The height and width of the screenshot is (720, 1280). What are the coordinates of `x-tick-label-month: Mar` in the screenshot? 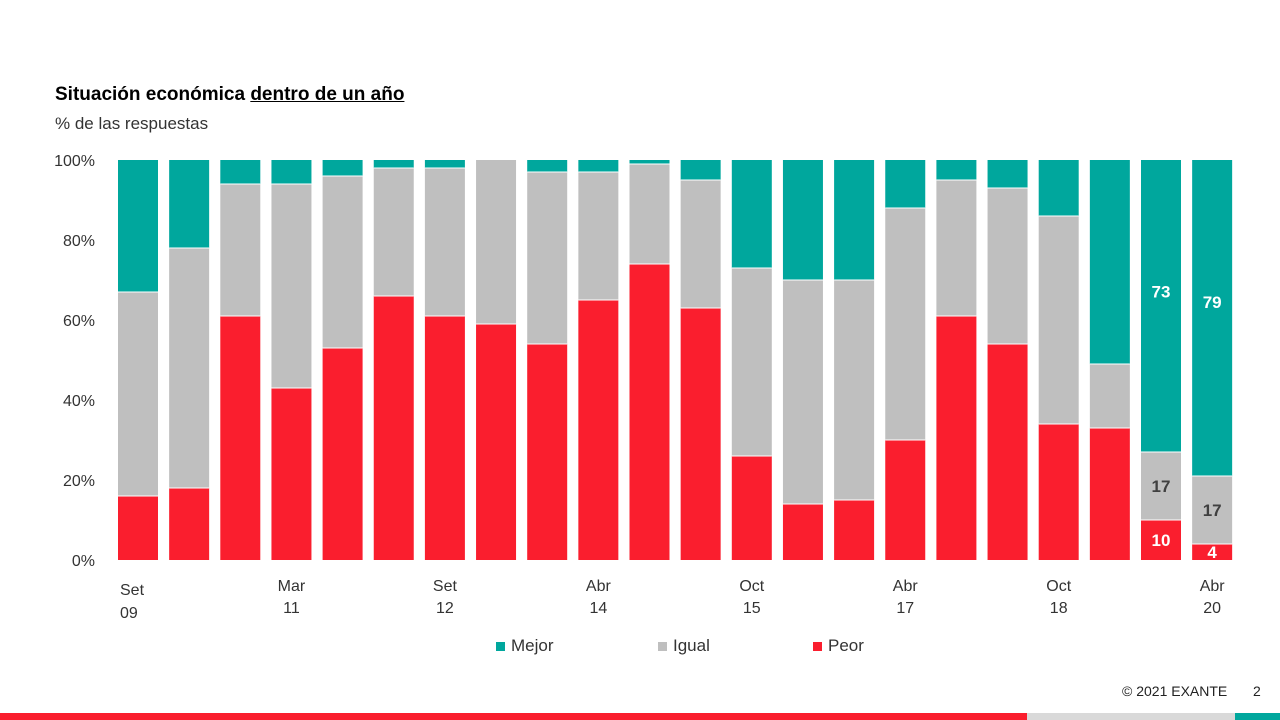 It's located at (292, 586).